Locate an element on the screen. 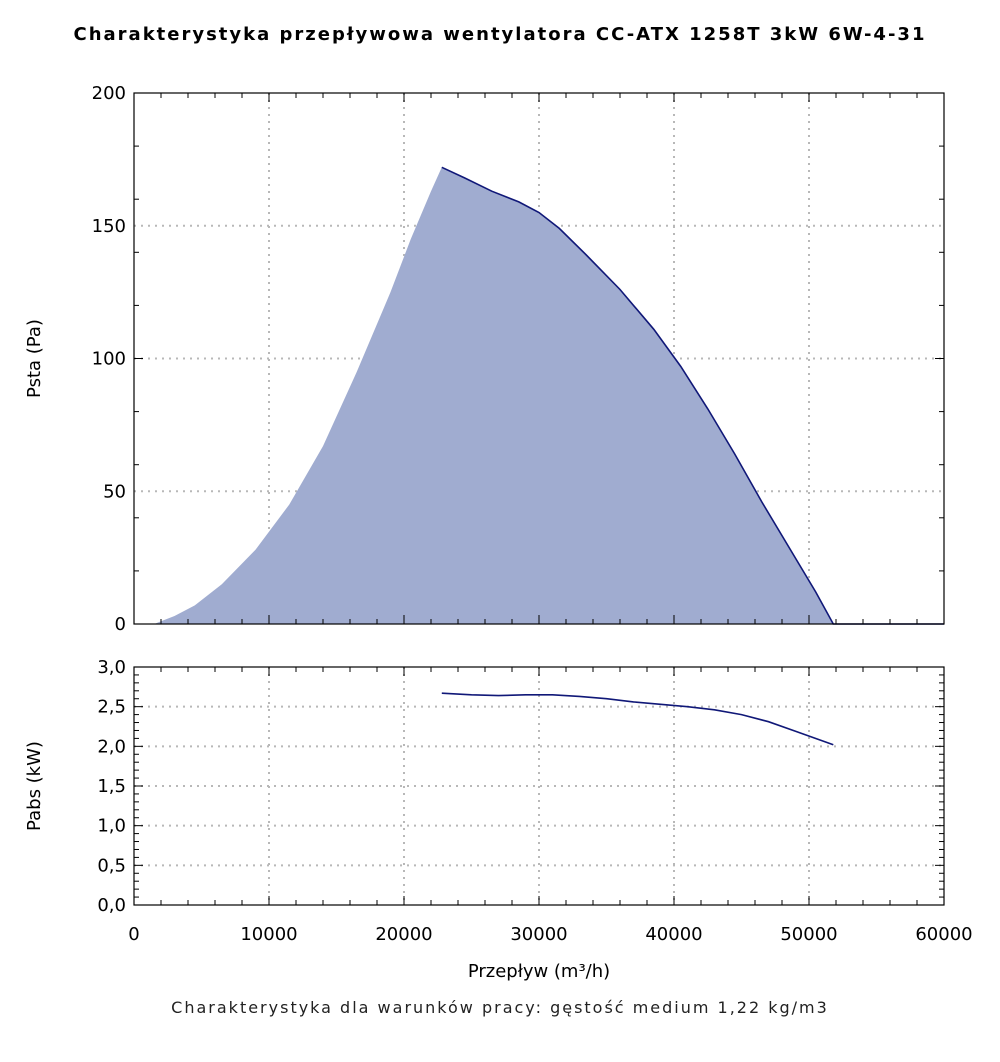 This screenshot has width=1000, height=1062. x-tick-label: 30000 is located at coordinates (538, 934).